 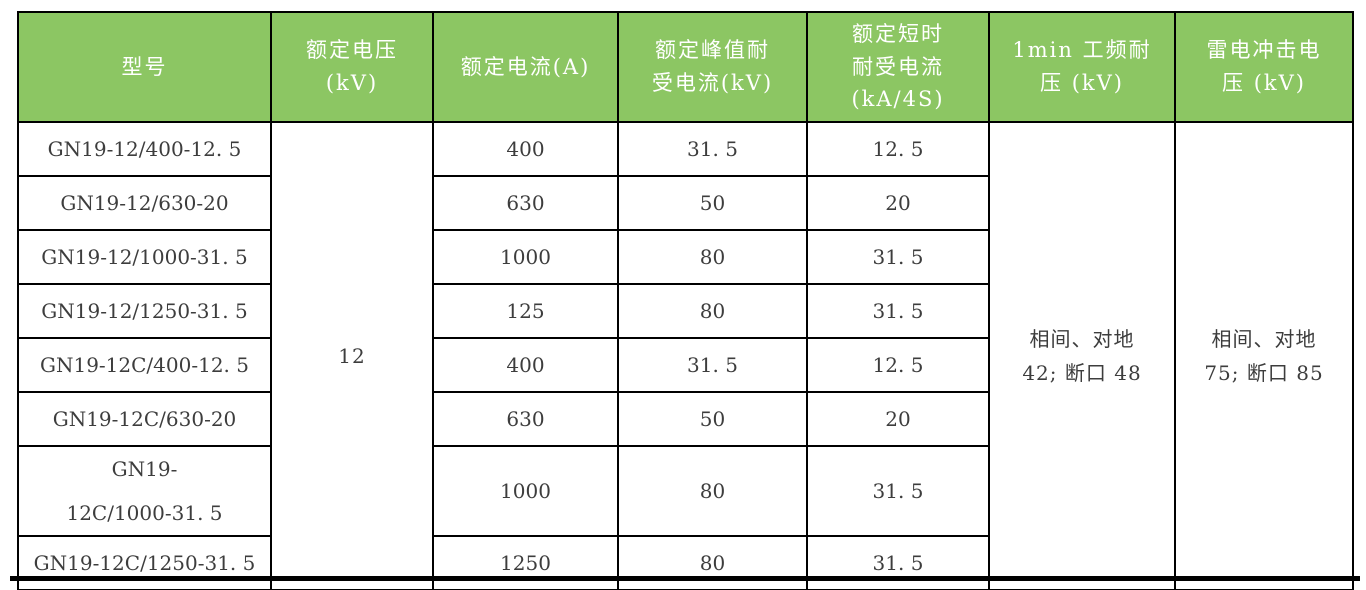 I want to click on header-model: 型号, so click(x=144, y=67).